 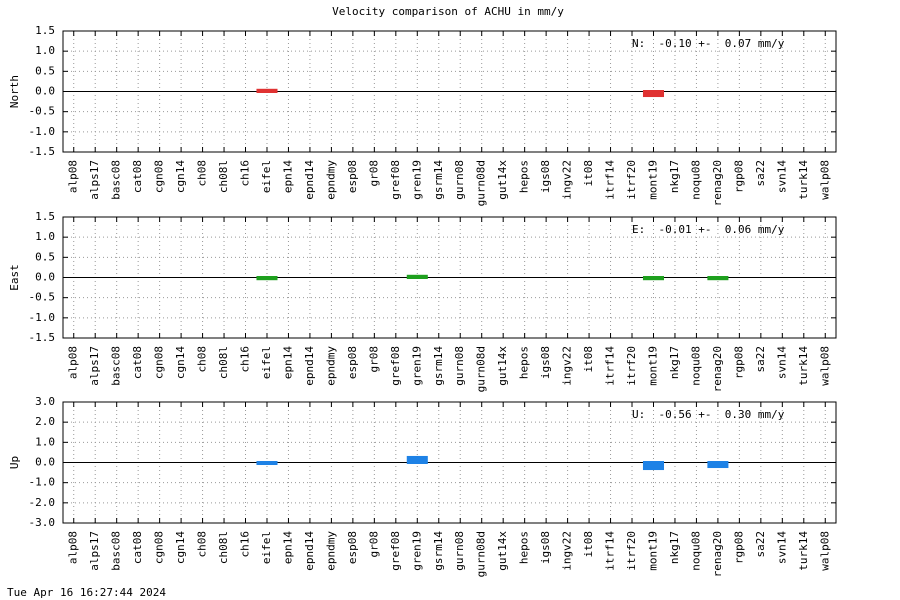 I want to click on y-tick-label: -1.0, so click(x=42, y=131).